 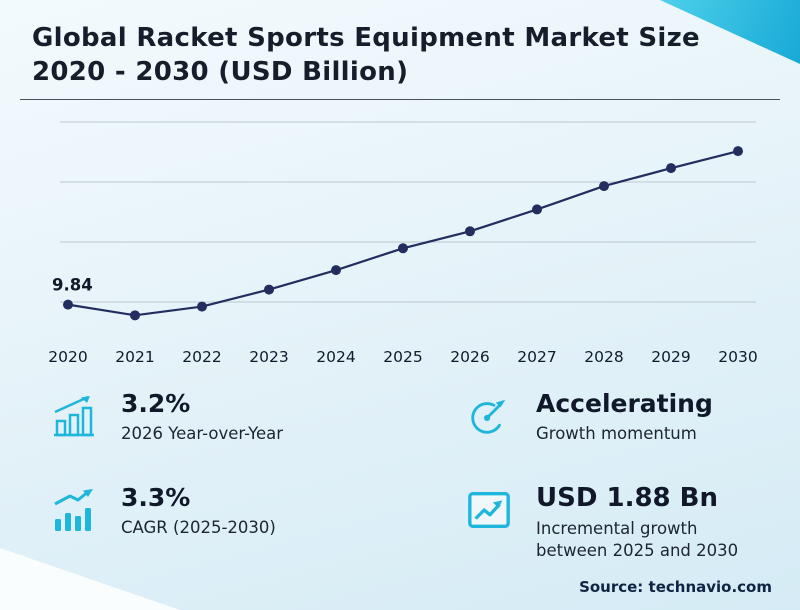 What do you see at coordinates (198, 527) in the screenshot?
I see `stat-label: CAGR (2025-2030)` at bounding box center [198, 527].